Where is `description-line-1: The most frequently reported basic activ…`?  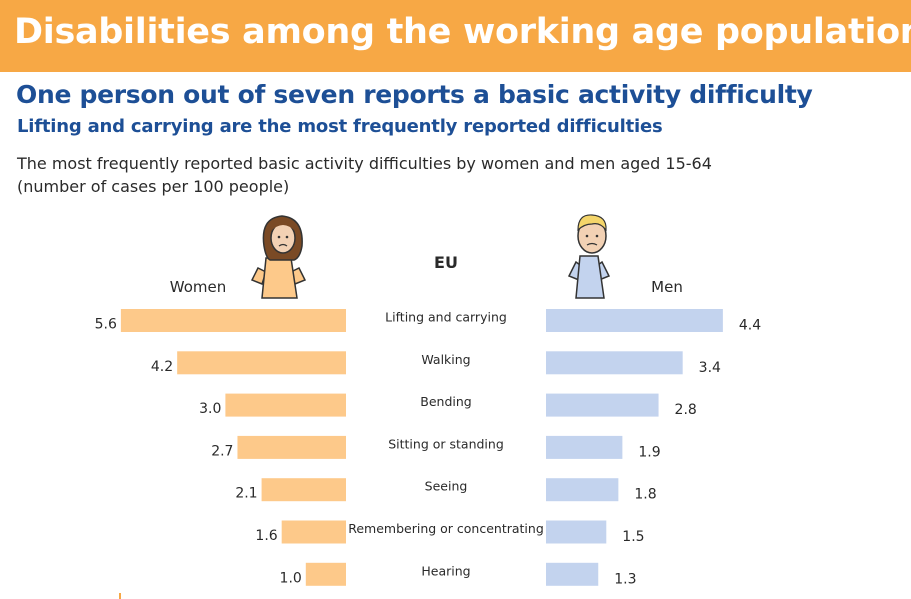
description-line-1: The most frequently reported basic activ… is located at coordinates (364, 163).